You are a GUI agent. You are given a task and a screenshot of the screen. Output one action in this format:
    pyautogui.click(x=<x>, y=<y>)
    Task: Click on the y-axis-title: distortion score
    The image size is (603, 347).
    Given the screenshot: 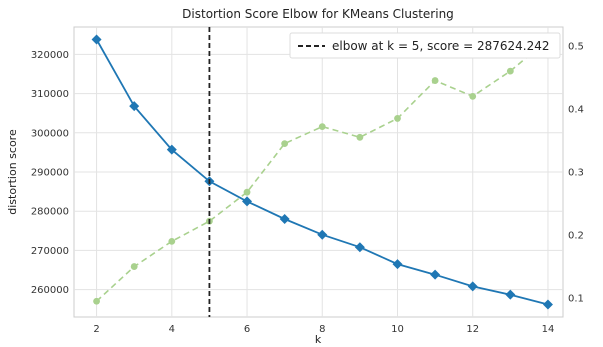 What is the action you would take?
    pyautogui.click(x=12, y=172)
    